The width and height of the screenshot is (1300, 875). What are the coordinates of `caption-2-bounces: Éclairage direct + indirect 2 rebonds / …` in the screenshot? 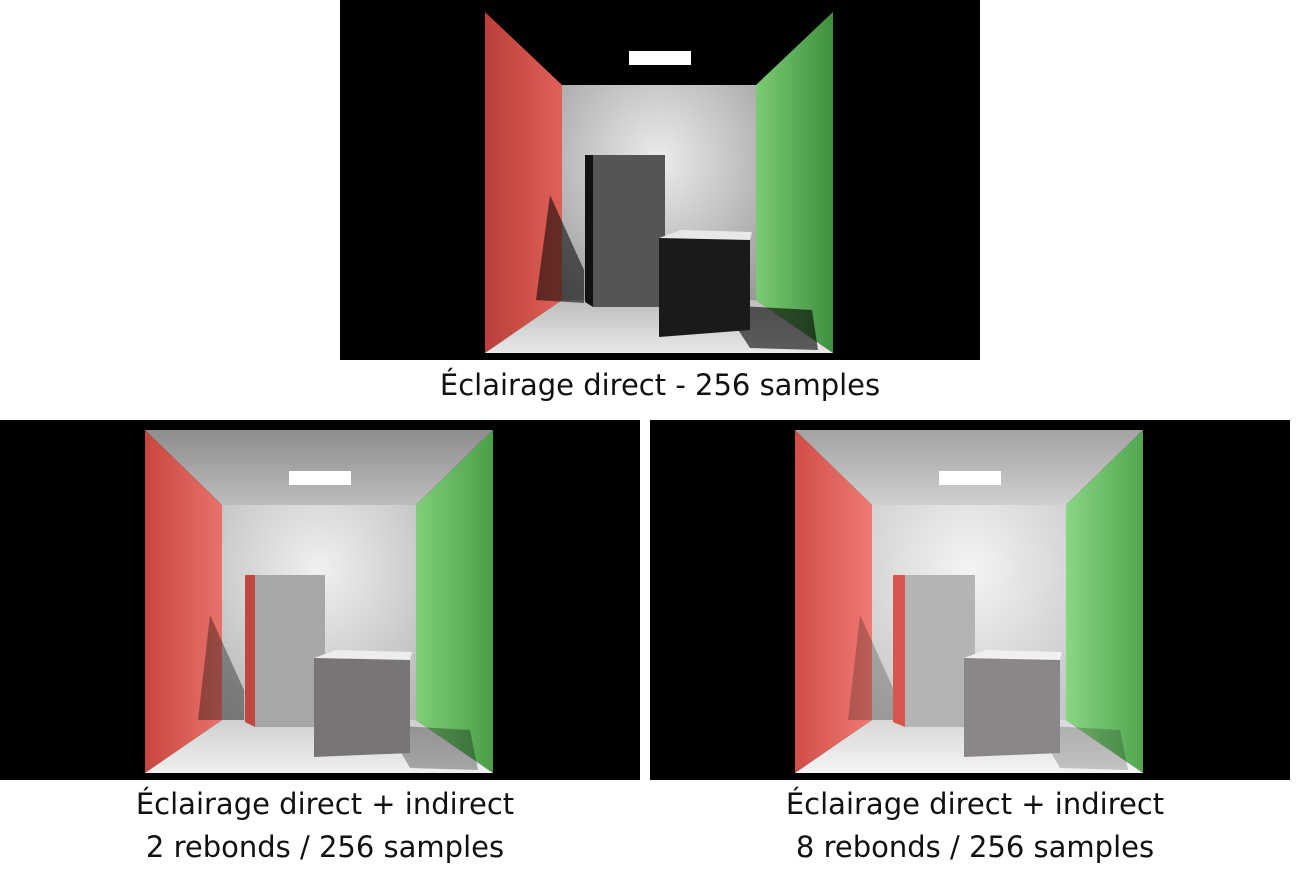 It's located at (325, 826).